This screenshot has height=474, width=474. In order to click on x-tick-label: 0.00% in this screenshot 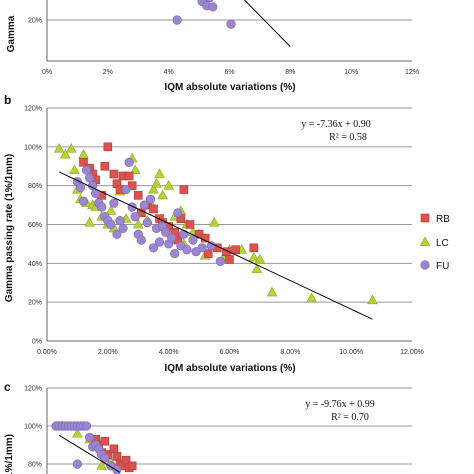, I will do `click(47, 352)`.